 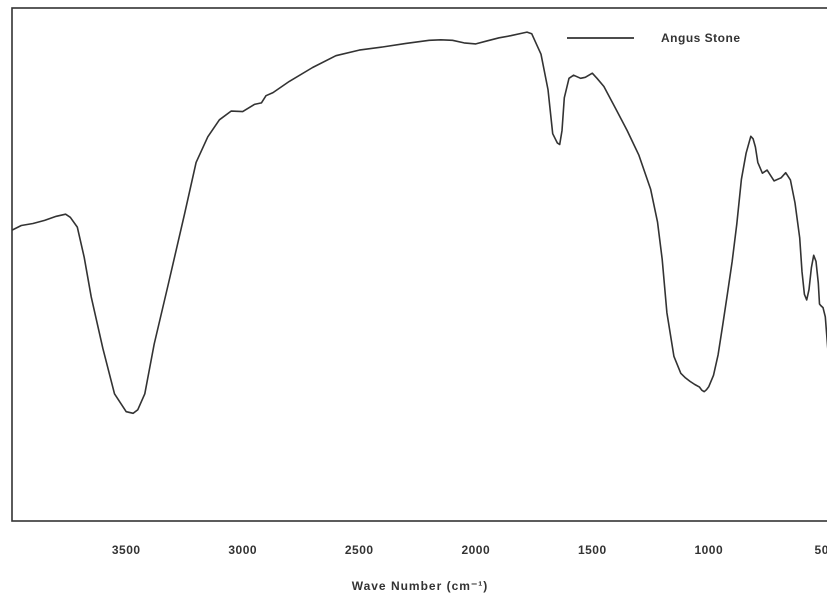 I want to click on x-axis-ticks: 3500 3000 2500 2000 1500 1000 500, so click(x=469, y=550).